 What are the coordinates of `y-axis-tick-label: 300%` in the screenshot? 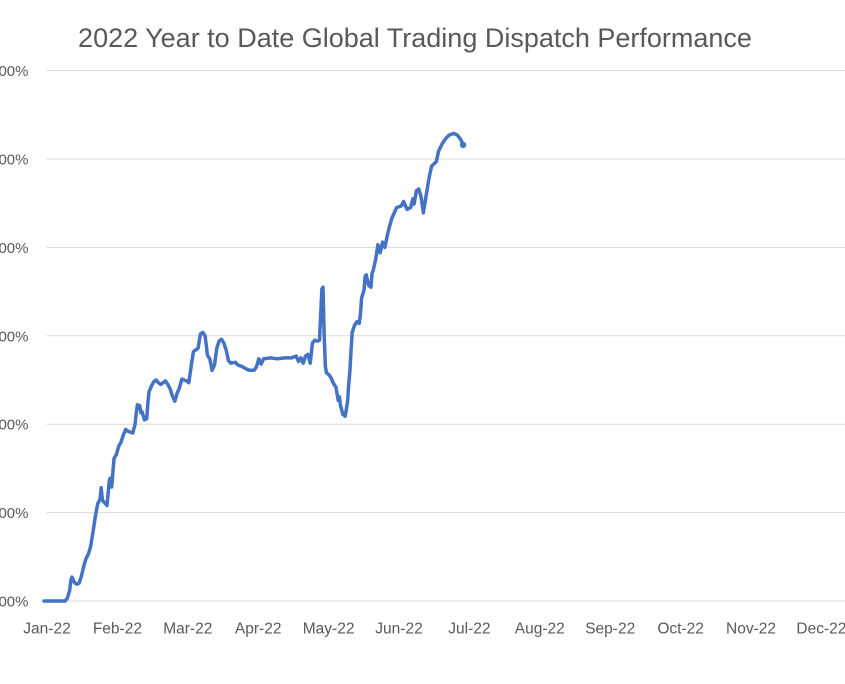 It's located at (14, 425).